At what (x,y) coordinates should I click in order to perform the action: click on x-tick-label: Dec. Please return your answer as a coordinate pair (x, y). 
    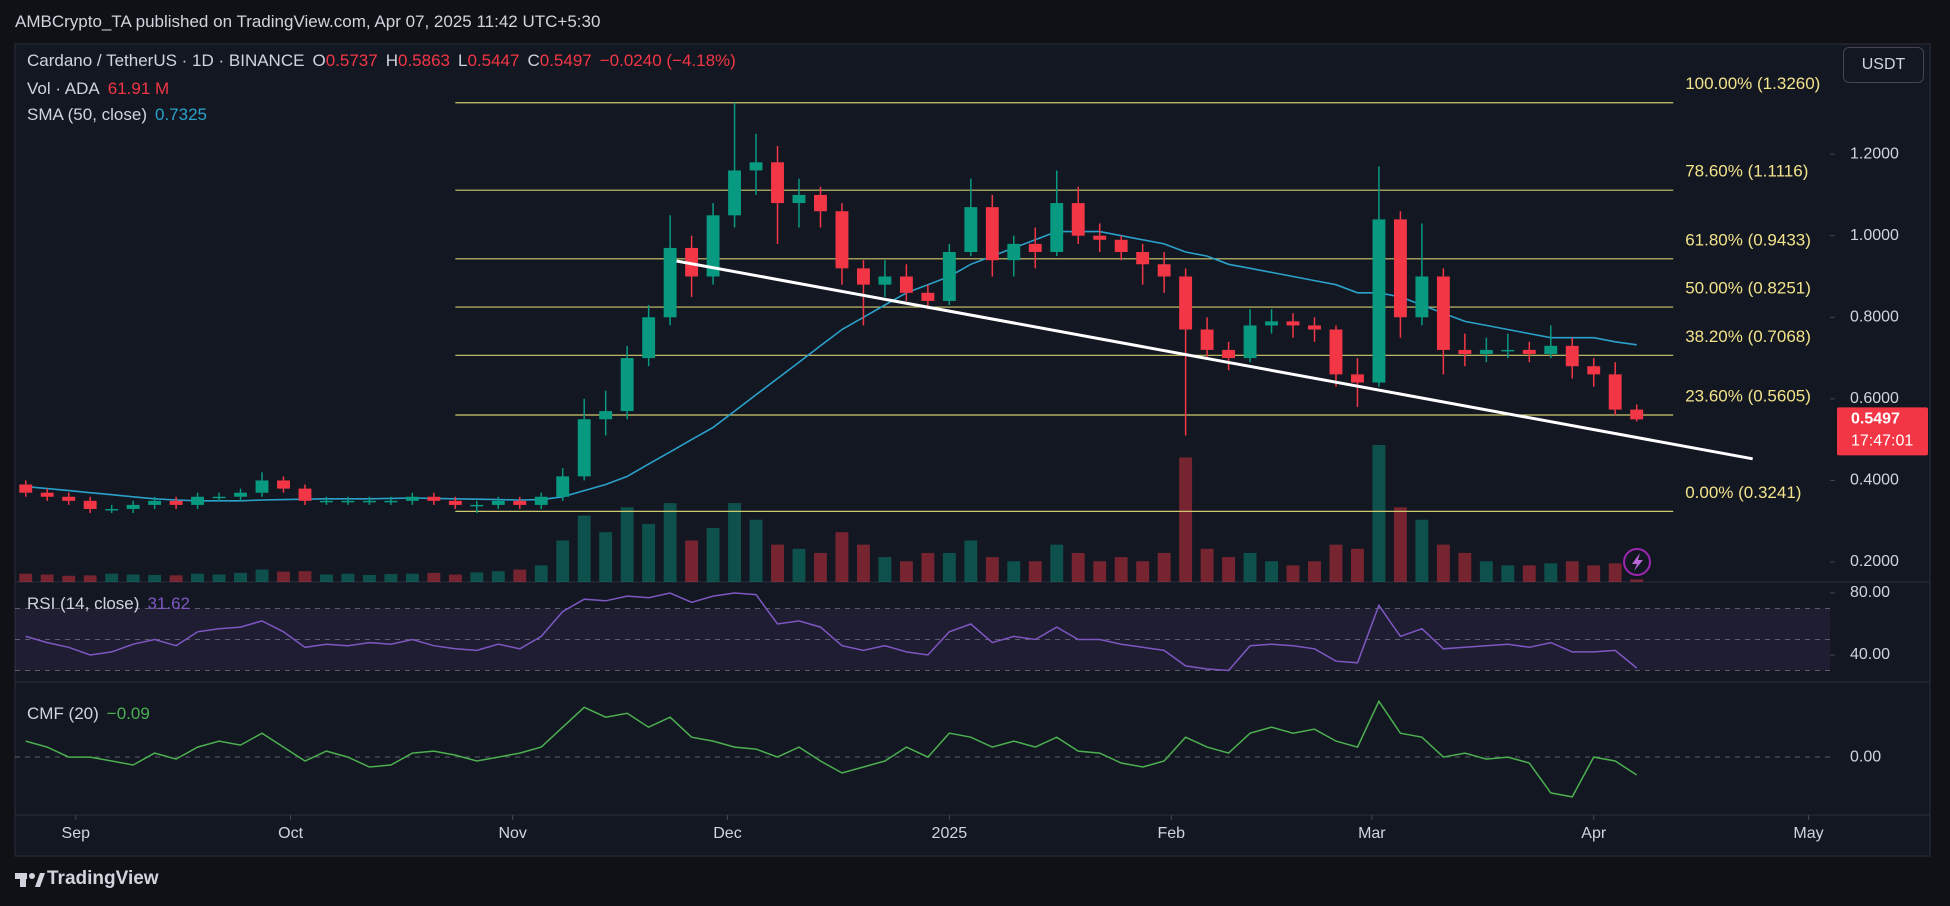
    Looking at the image, I should click on (727, 833).